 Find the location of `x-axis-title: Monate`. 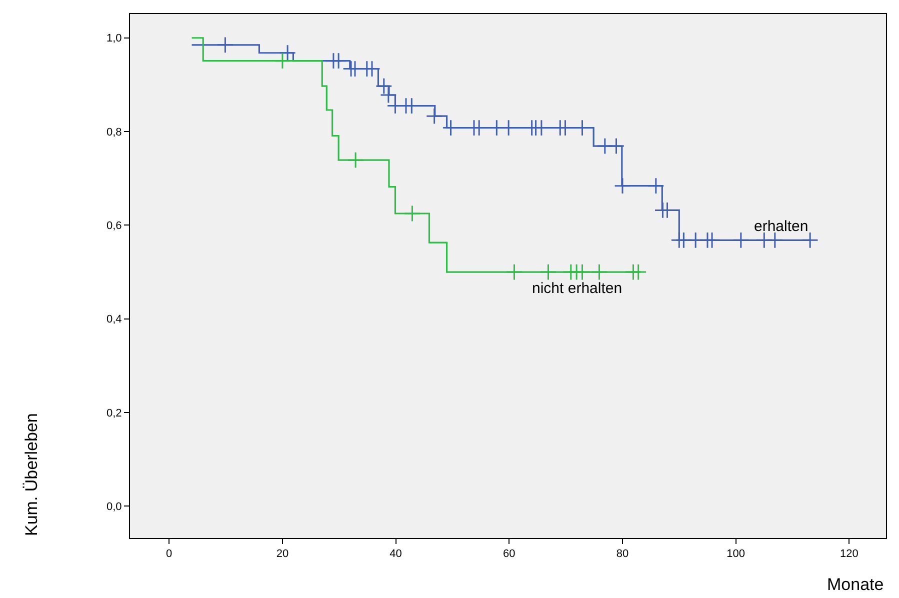

x-axis-title: Monate is located at coordinates (855, 584).